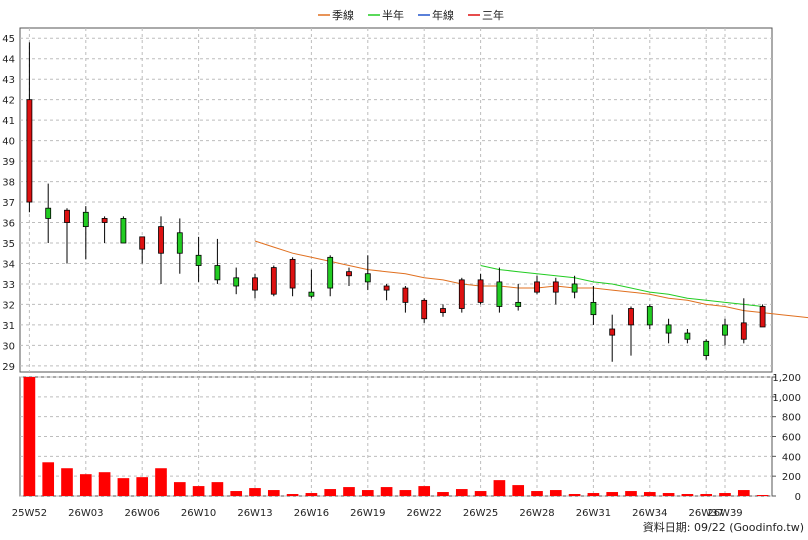 This screenshot has width=808, height=540. What do you see at coordinates (480, 513) in the screenshot?
I see `x-tick-label: 26W25` at bounding box center [480, 513].